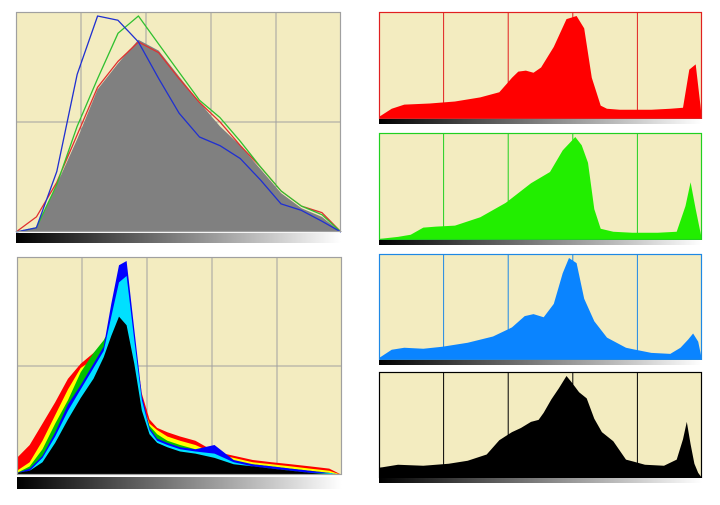 The width and height of the screenshot is (720, 505). I want to click on chart-red-channel, so click(540, 67).